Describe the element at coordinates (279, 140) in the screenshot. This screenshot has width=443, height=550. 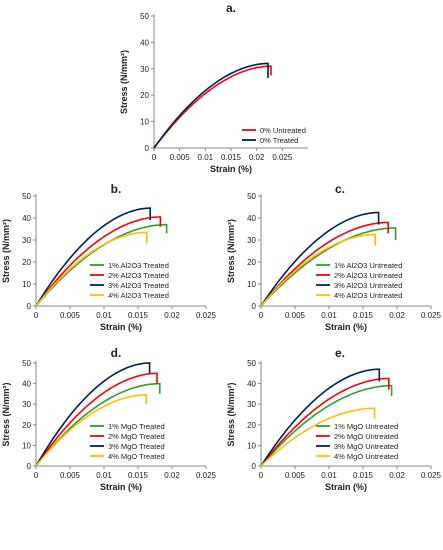
I see `legend-label: 0% Treated` at that location.